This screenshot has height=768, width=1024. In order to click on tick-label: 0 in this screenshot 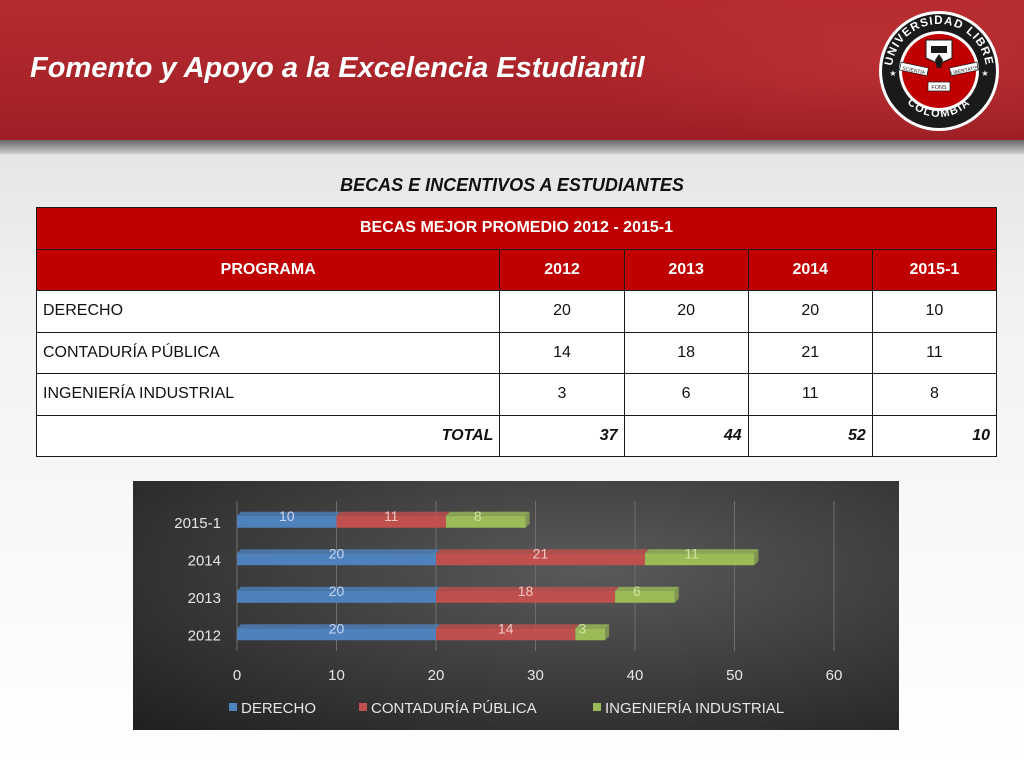, I will do `click(237, 675)`.